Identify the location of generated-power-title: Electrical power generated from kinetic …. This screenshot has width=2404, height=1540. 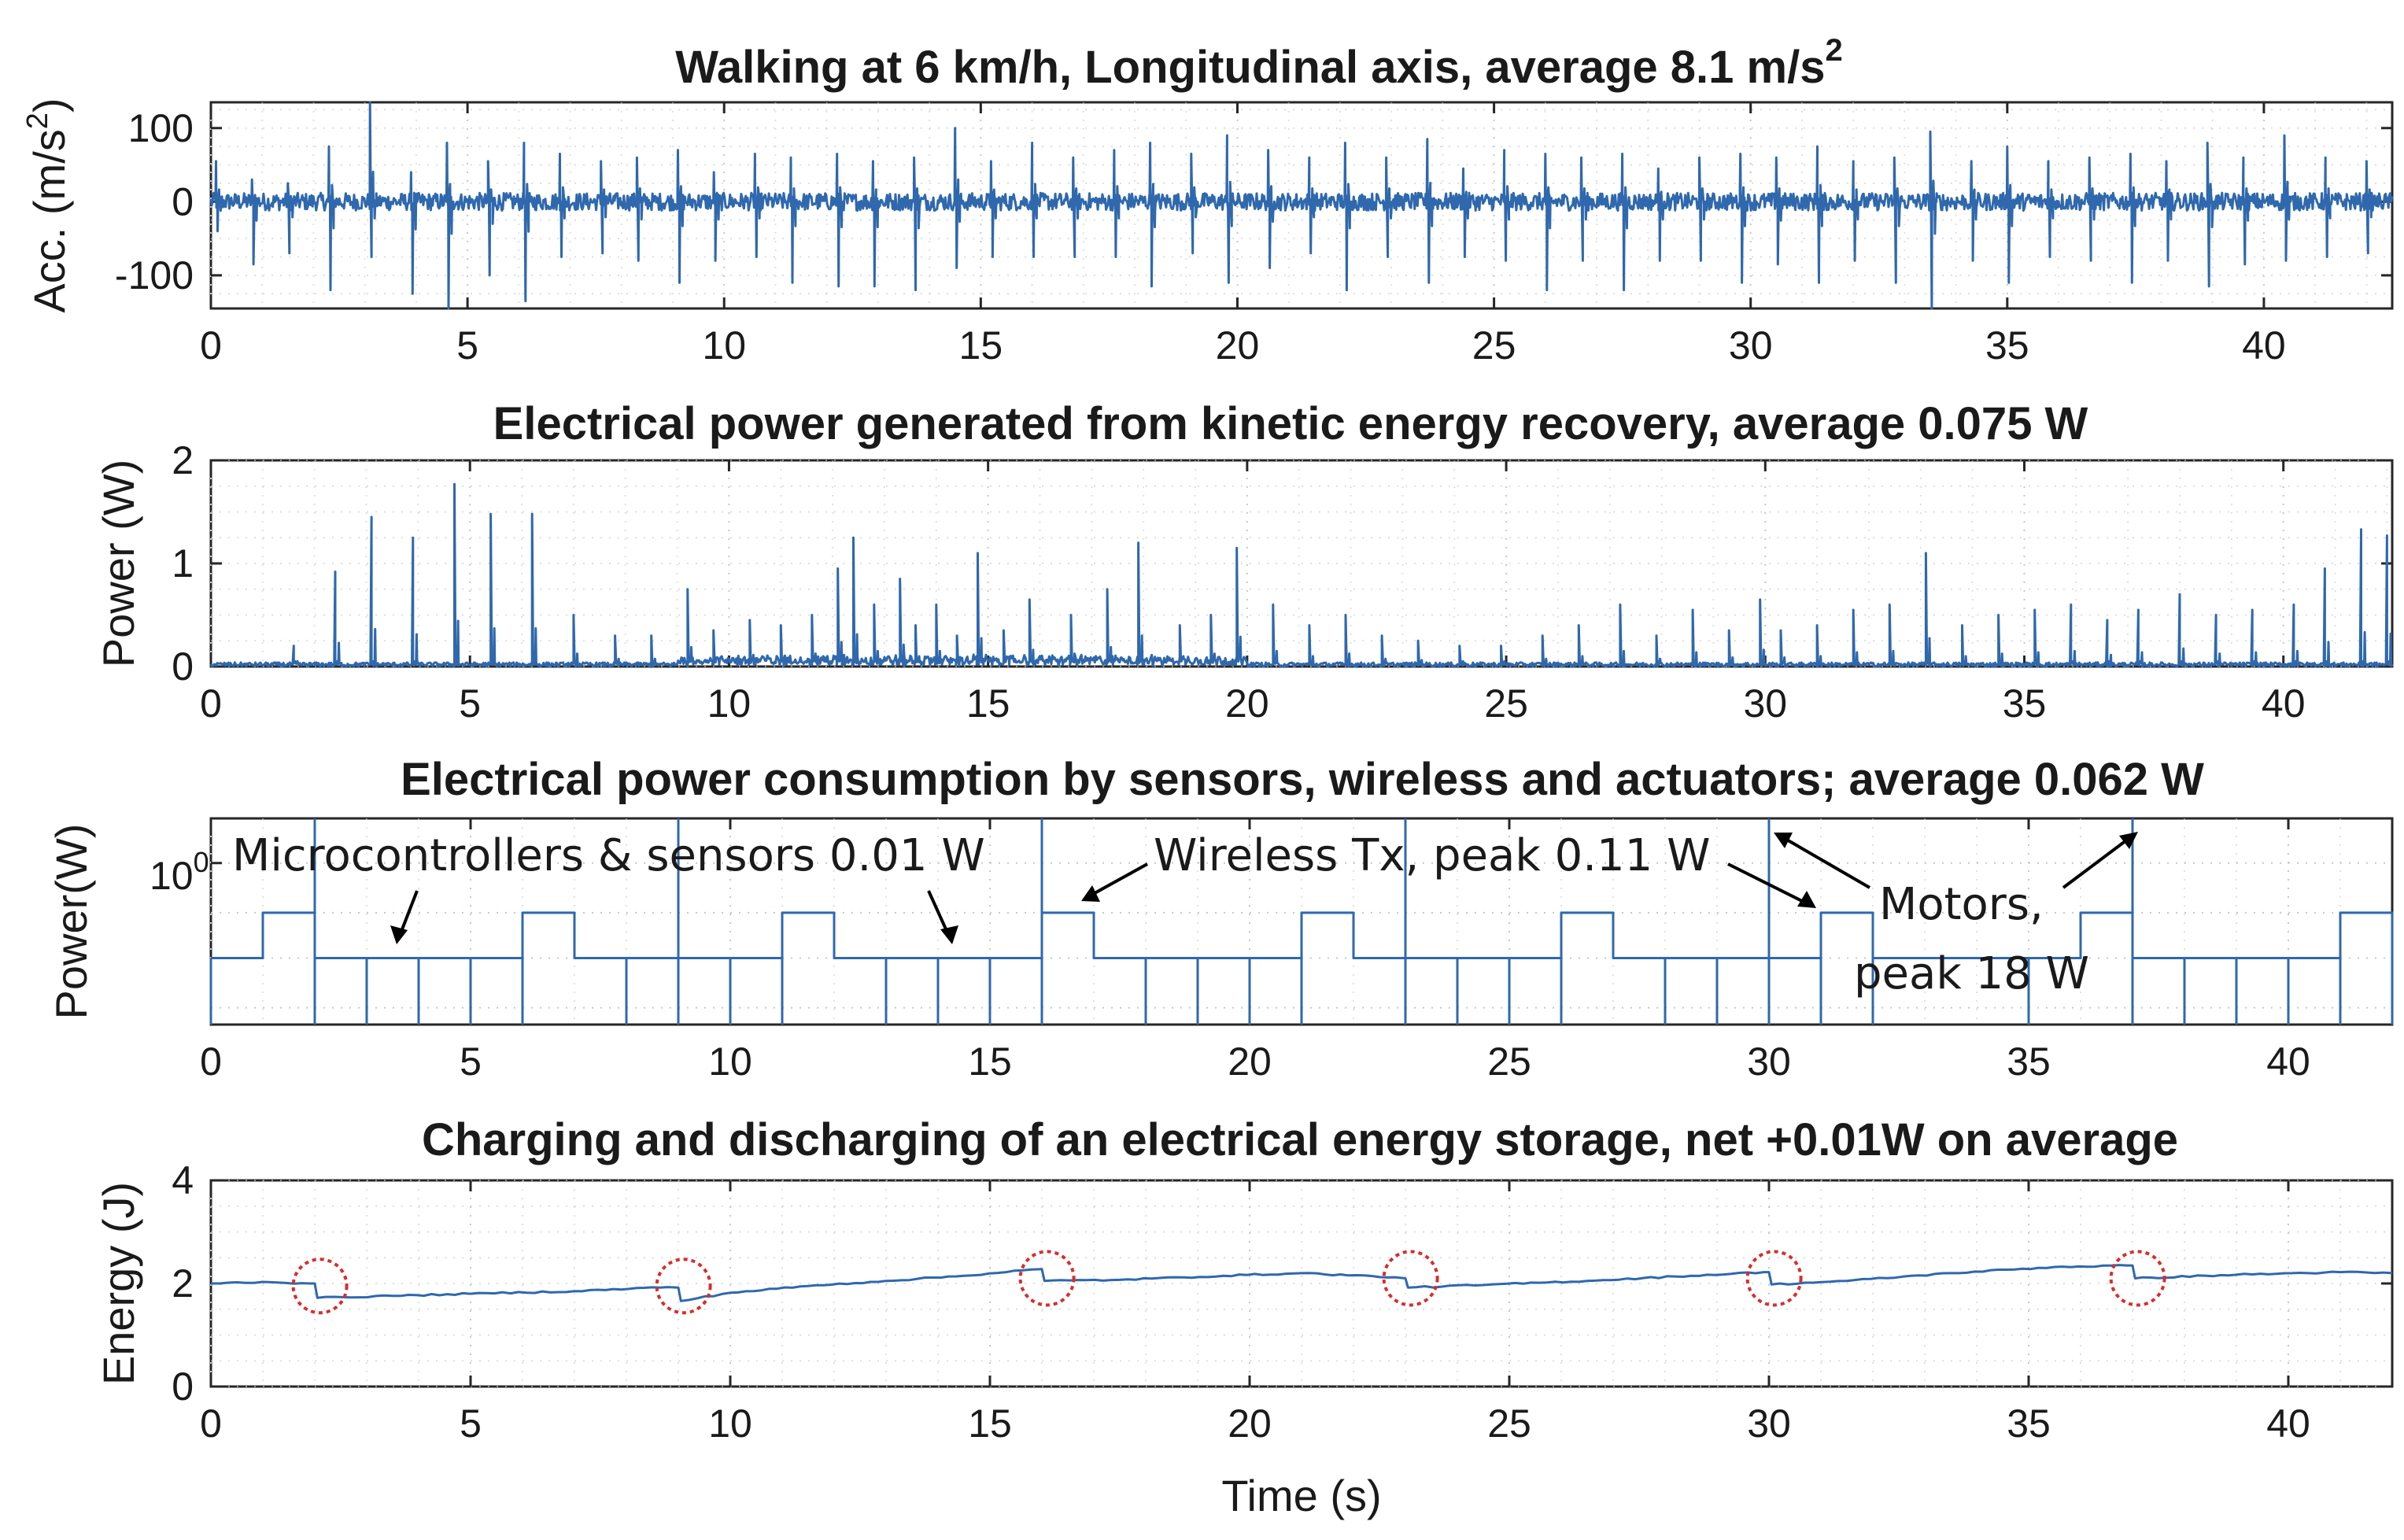
(1290, 423).